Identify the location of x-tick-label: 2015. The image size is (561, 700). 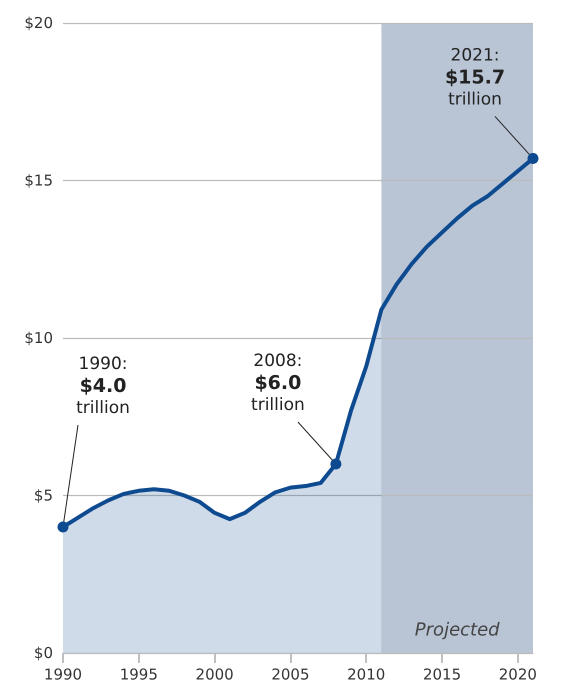
(442, 675).